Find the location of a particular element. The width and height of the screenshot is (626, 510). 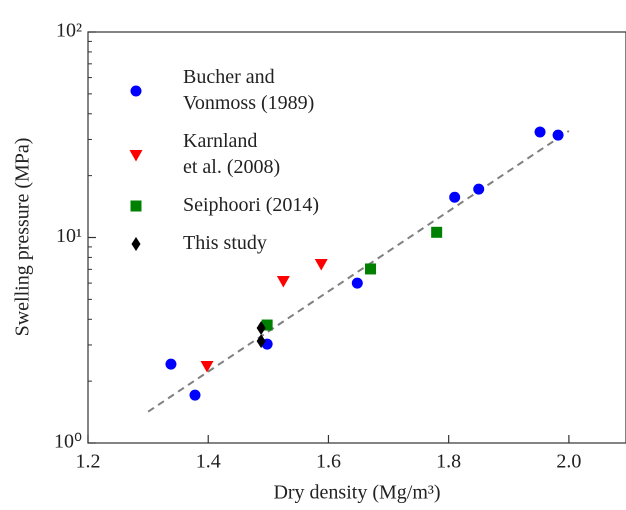

legend-label: Seiphoori (2014) is located at coordinates (251, 205).